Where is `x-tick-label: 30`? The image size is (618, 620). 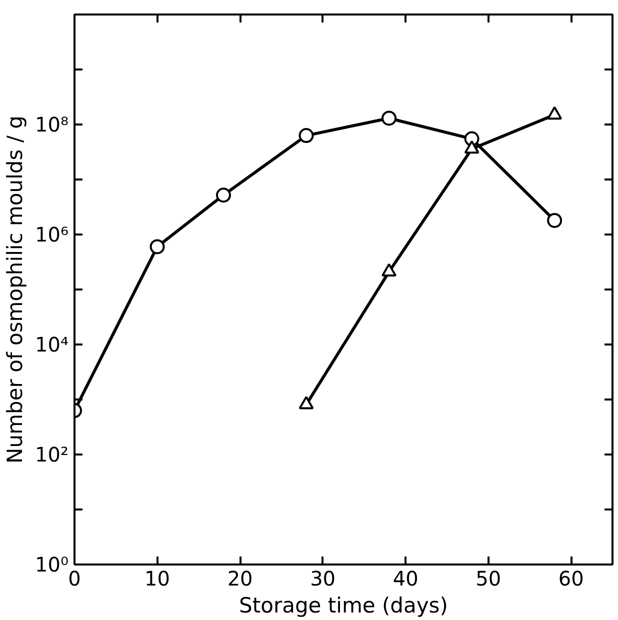
x-tick-label: 30 is located at coordinates (323, 578).